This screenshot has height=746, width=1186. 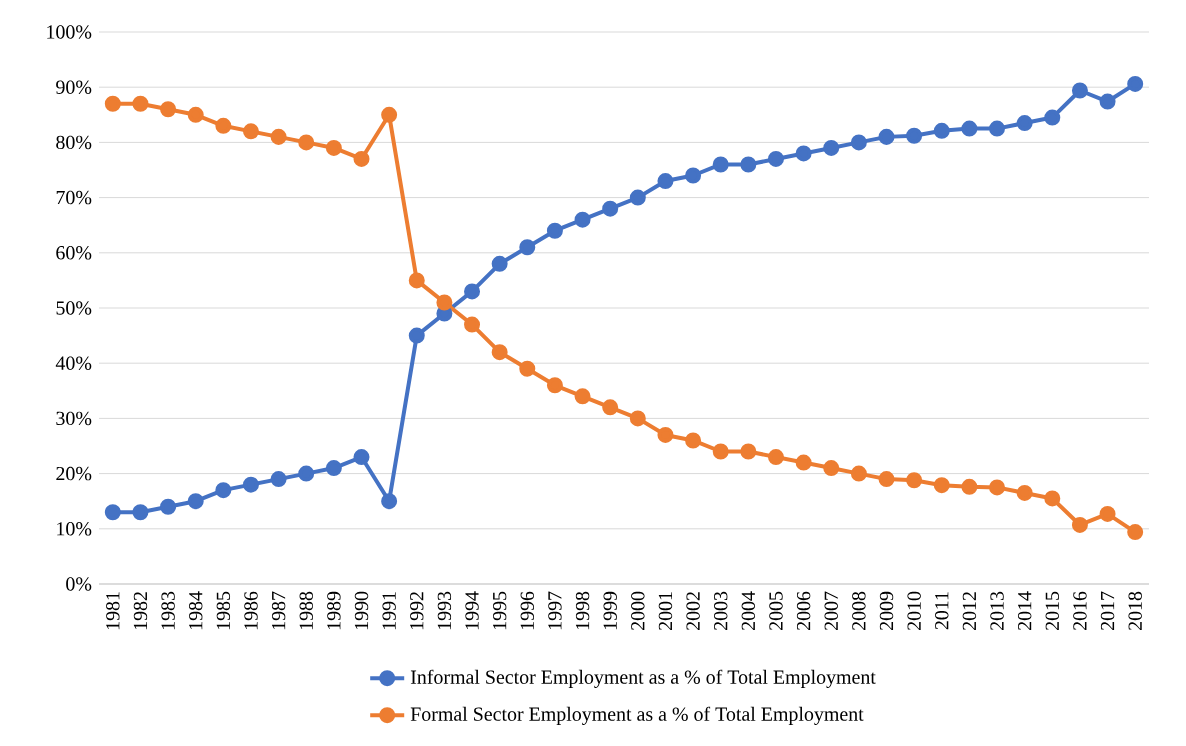 What do you see at coordinates (74, 142) in the screenshot?
I see `y-tick-label: 80%` at bounding box center [74, 142].